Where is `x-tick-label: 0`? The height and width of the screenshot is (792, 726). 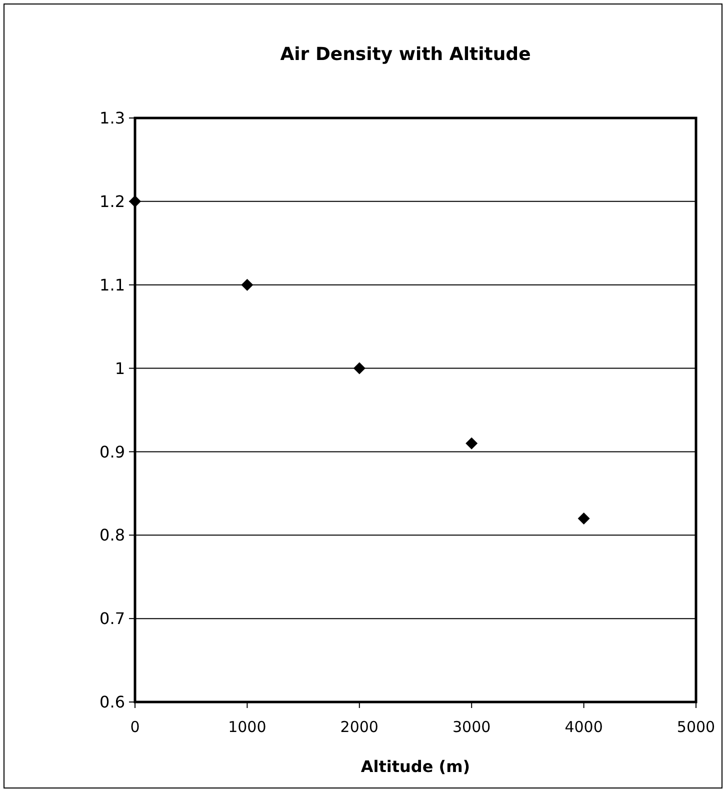
x-tick-label: 0 is located at coordinates (135, 727).